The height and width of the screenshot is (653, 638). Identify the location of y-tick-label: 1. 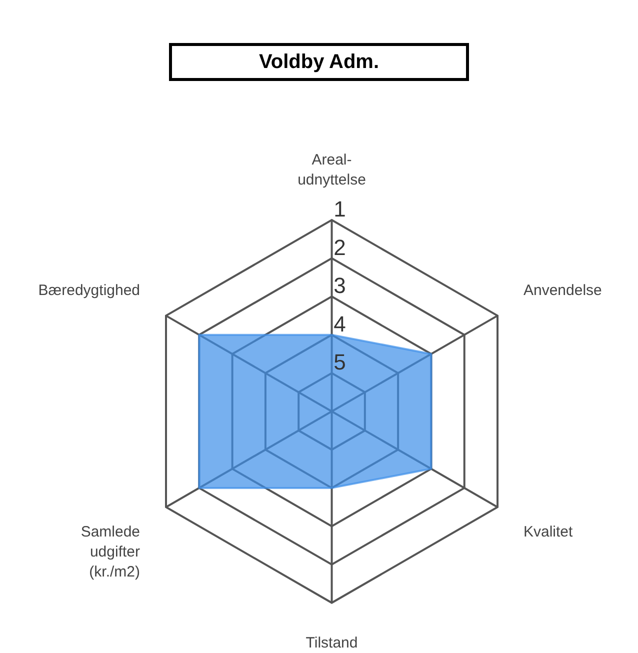
(340, 209).